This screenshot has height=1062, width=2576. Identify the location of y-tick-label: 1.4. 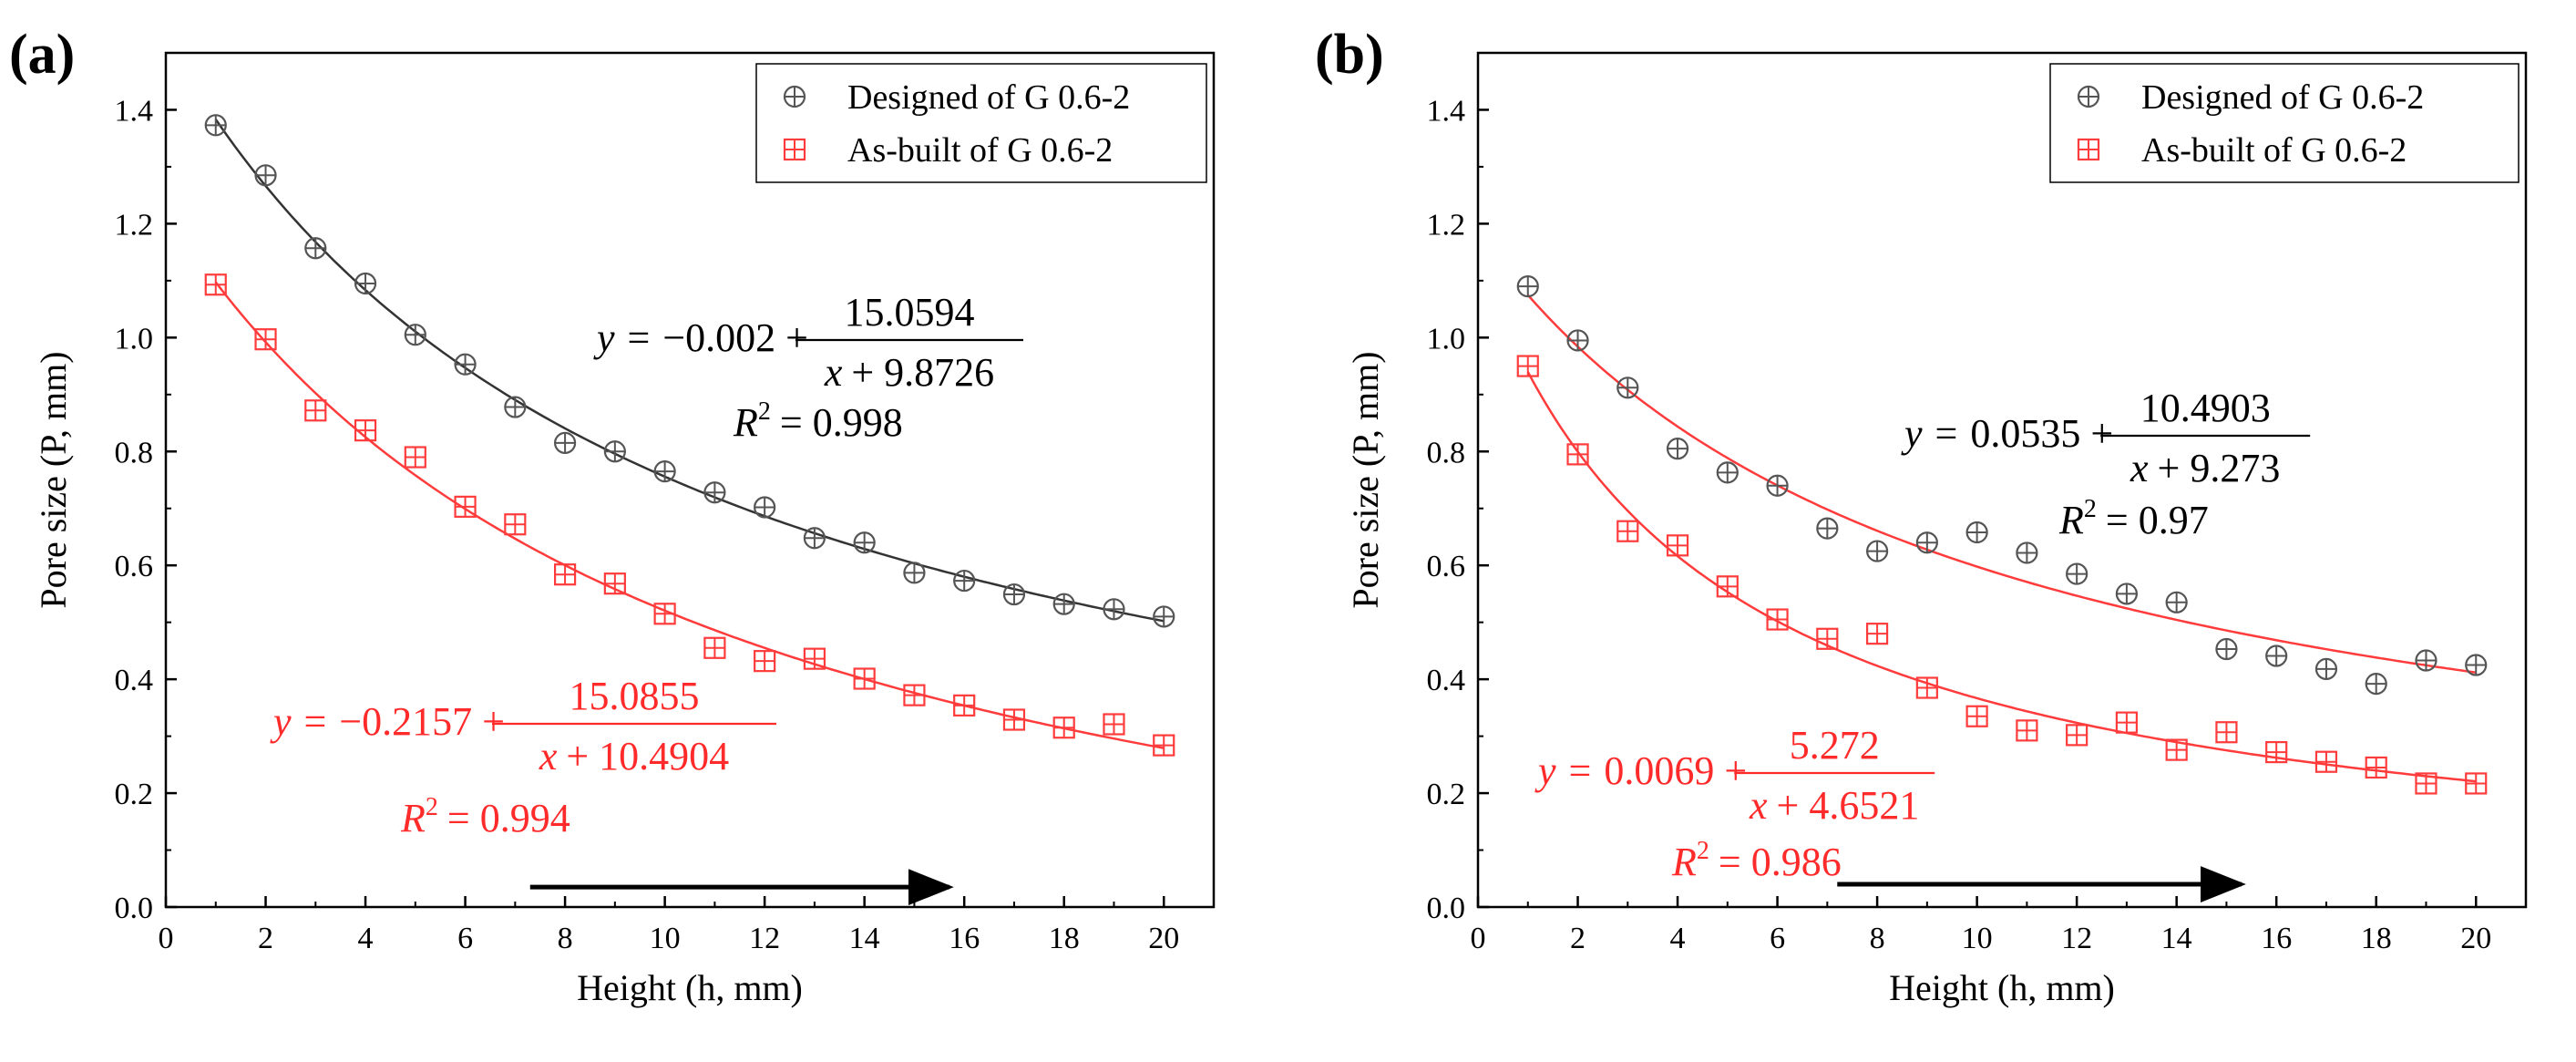
(1447, 111).